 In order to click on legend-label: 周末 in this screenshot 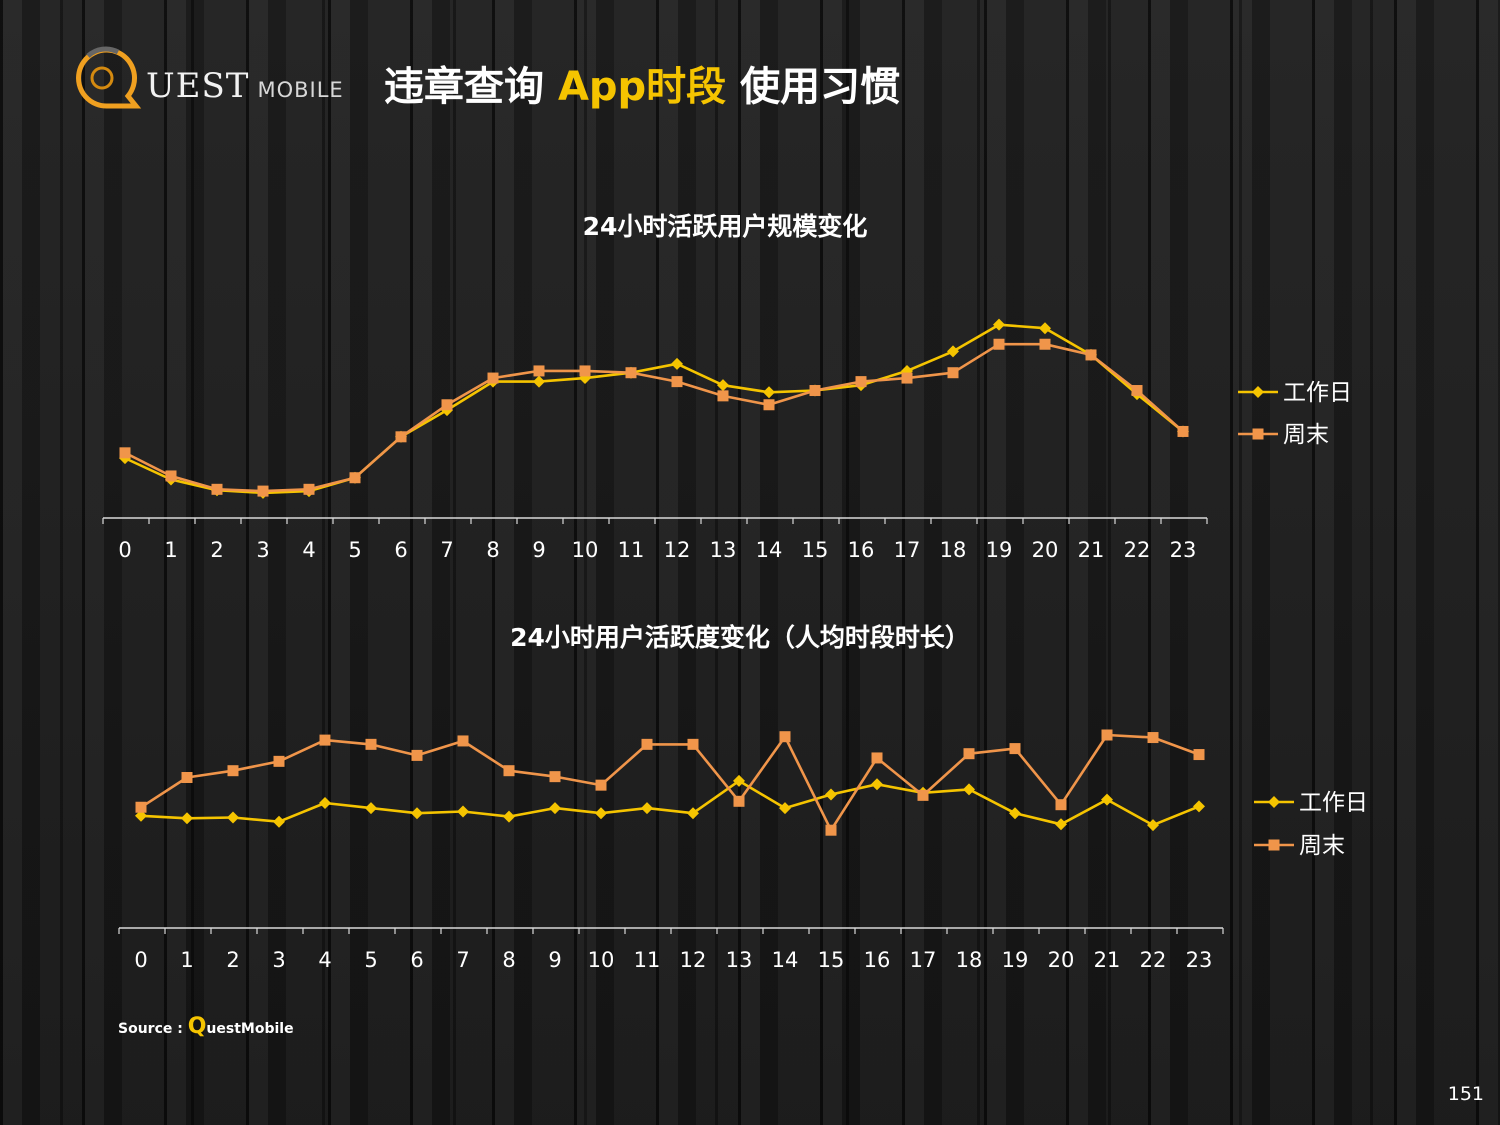, I will do `click(1306, 435)`.